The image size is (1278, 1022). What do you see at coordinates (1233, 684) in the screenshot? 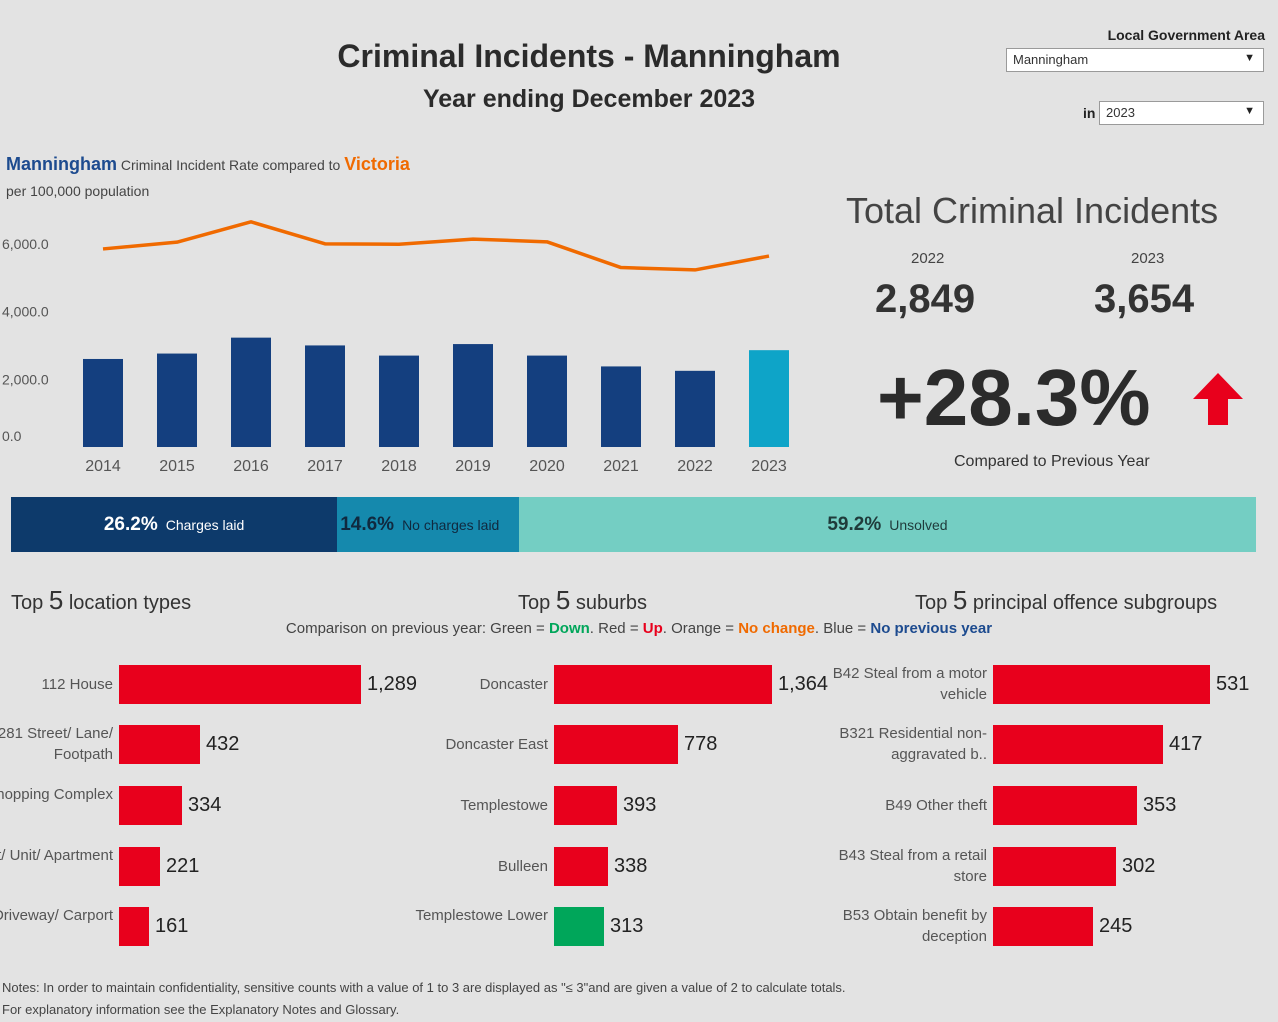
I see `offence-value: 531` at bounding box center [1233, 684].